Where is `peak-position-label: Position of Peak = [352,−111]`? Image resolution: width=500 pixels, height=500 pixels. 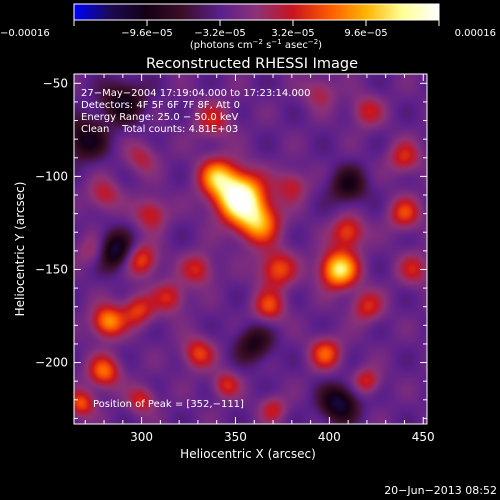 peak-position-label: Position of Peak = [352,−111] is located at coordinates (168, 404).